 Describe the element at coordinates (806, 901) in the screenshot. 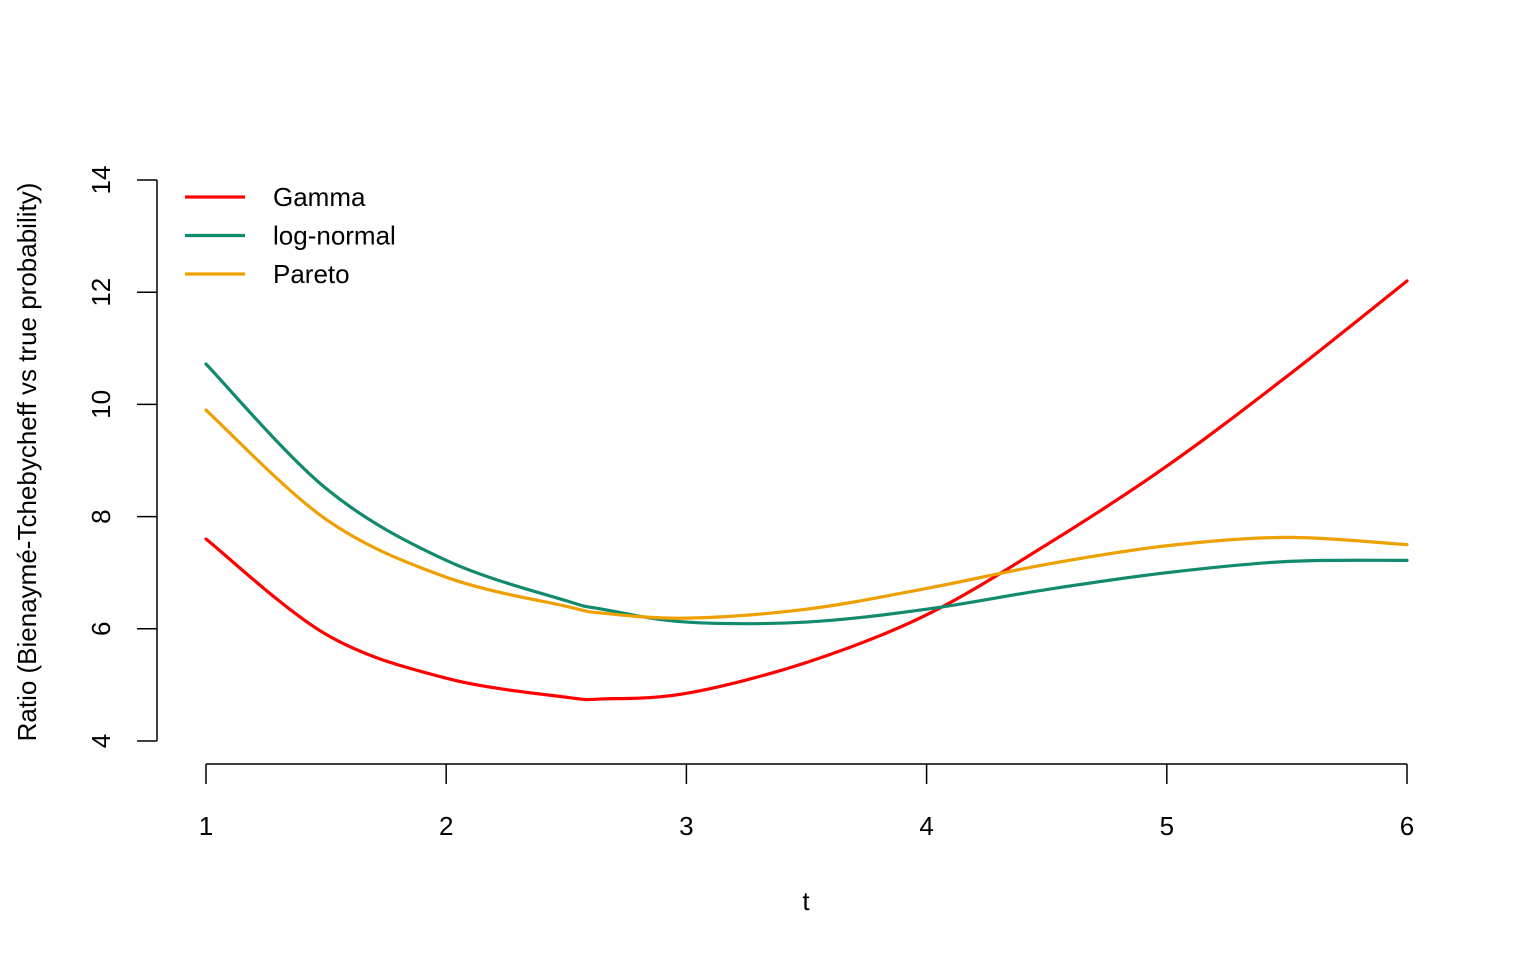

I see `x-axis-title: t` at that location.